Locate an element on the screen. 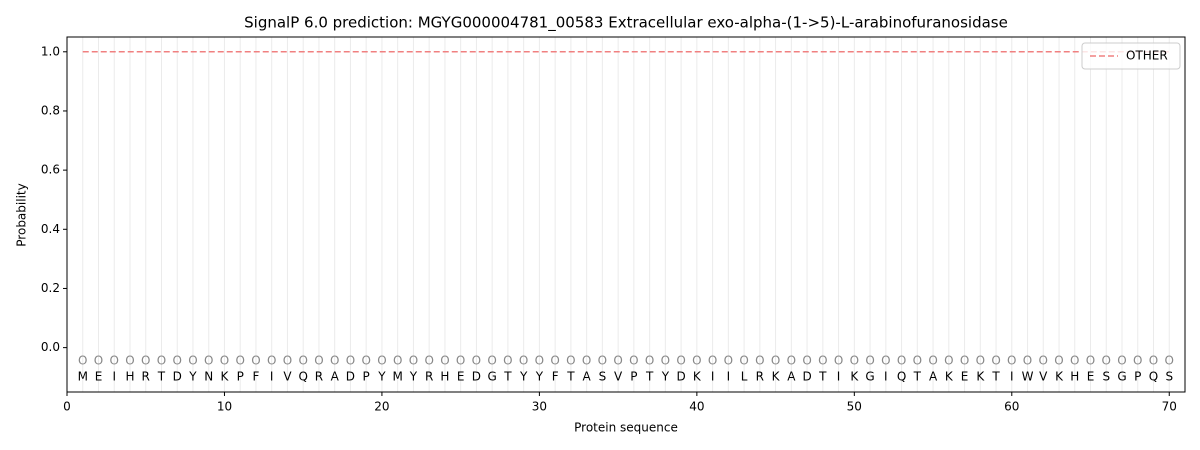  legend-box is located at coordinates (1131, 56).